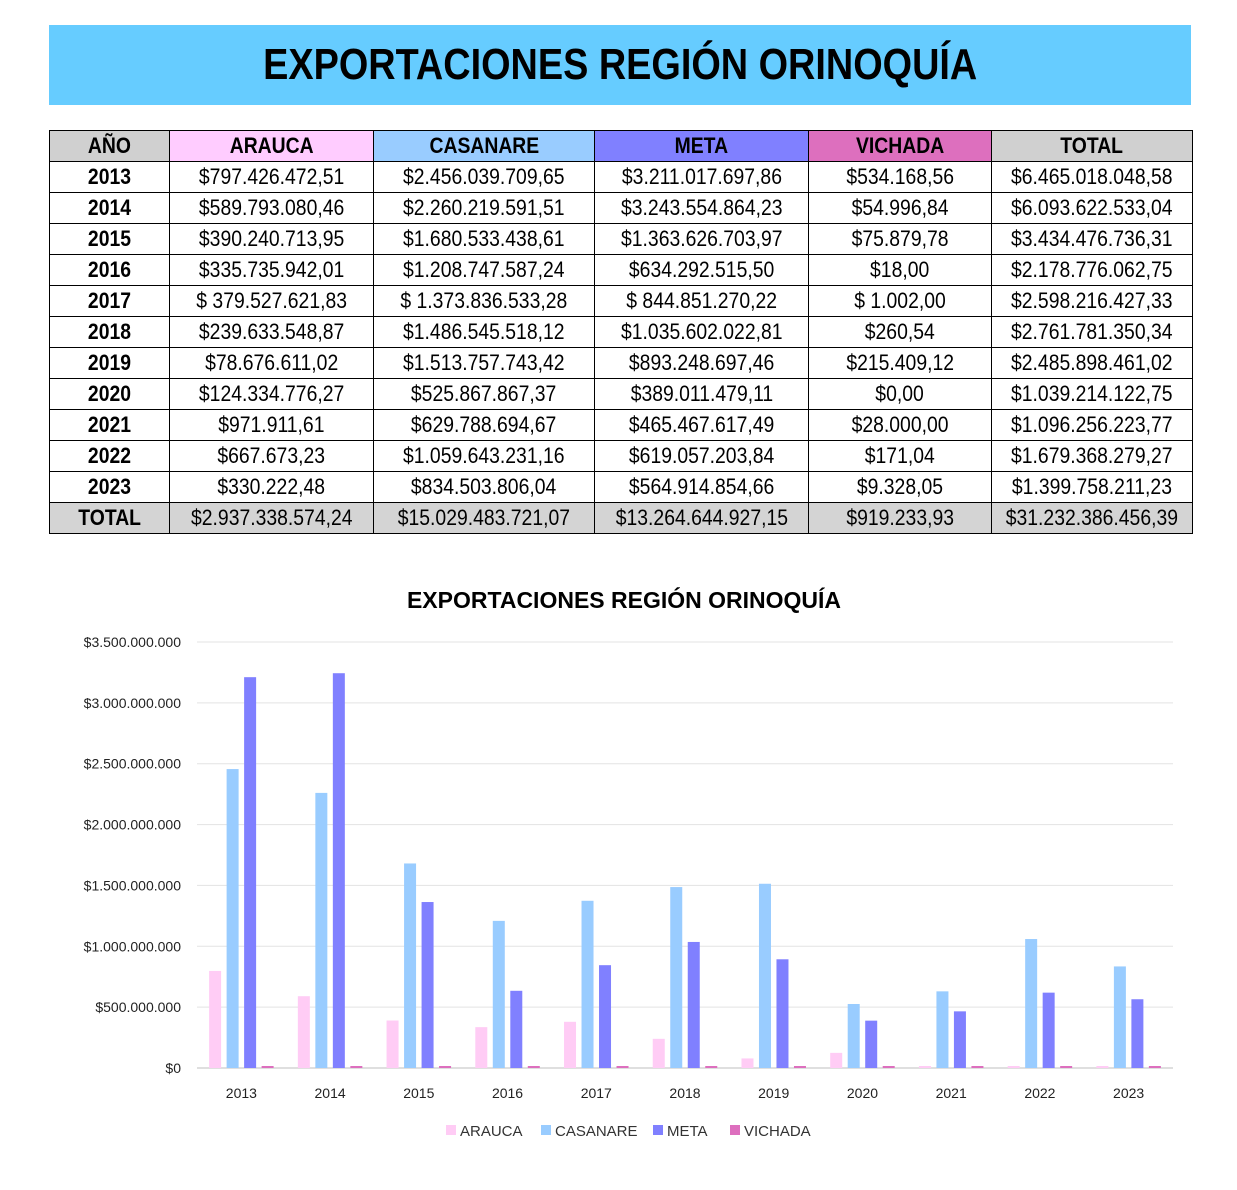 This screenshot has width=1237, height=1190. I want to click on value-cell: $1.680.533.438,61, so click(484, 239).